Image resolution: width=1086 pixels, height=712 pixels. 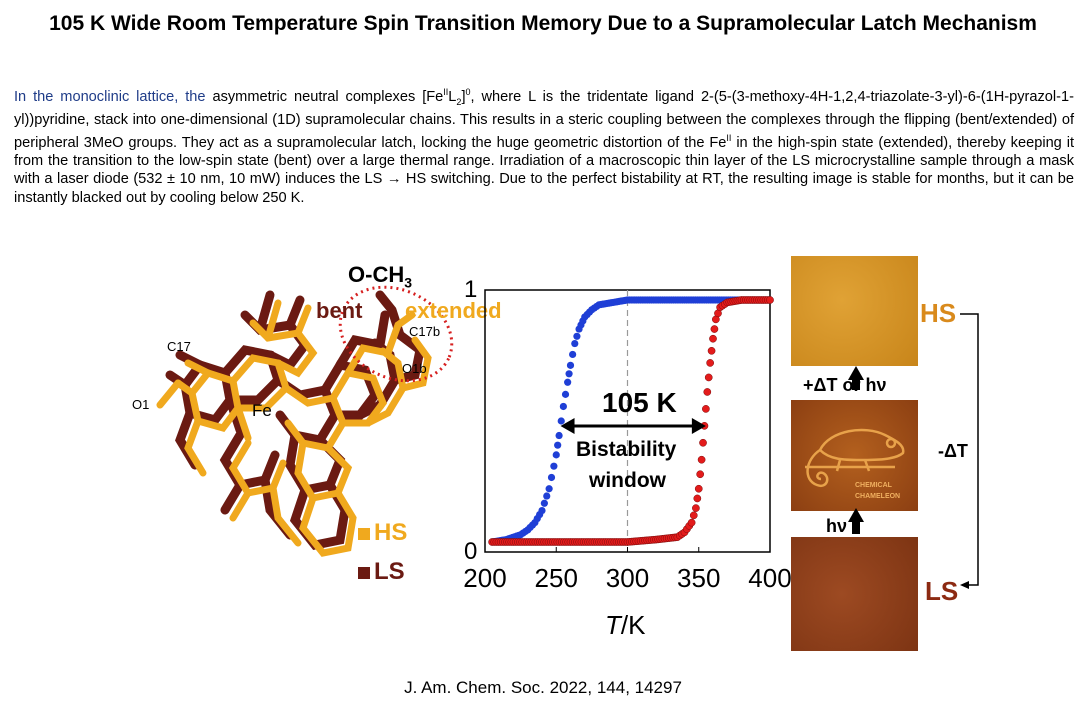 I want to click on atom-label-c17: C17, so click(x=179, y=346).